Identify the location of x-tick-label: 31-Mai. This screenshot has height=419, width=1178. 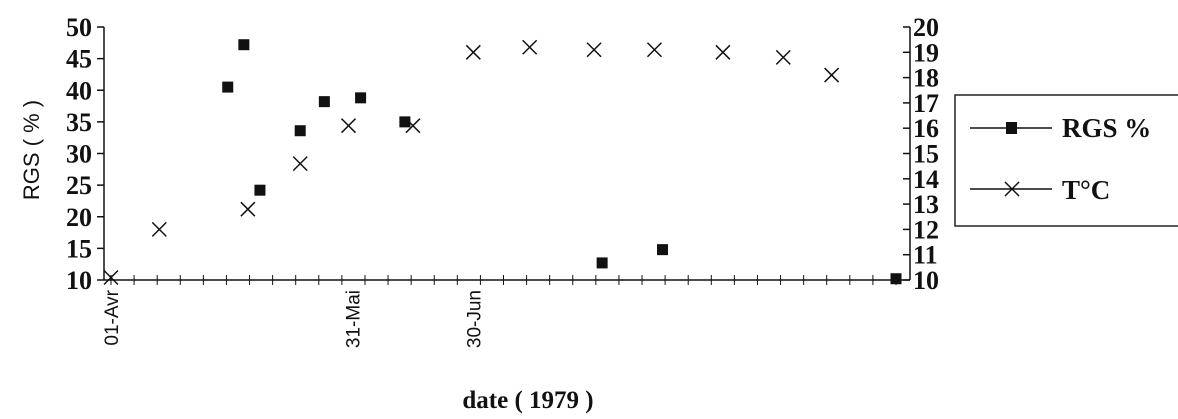
(354, 319).